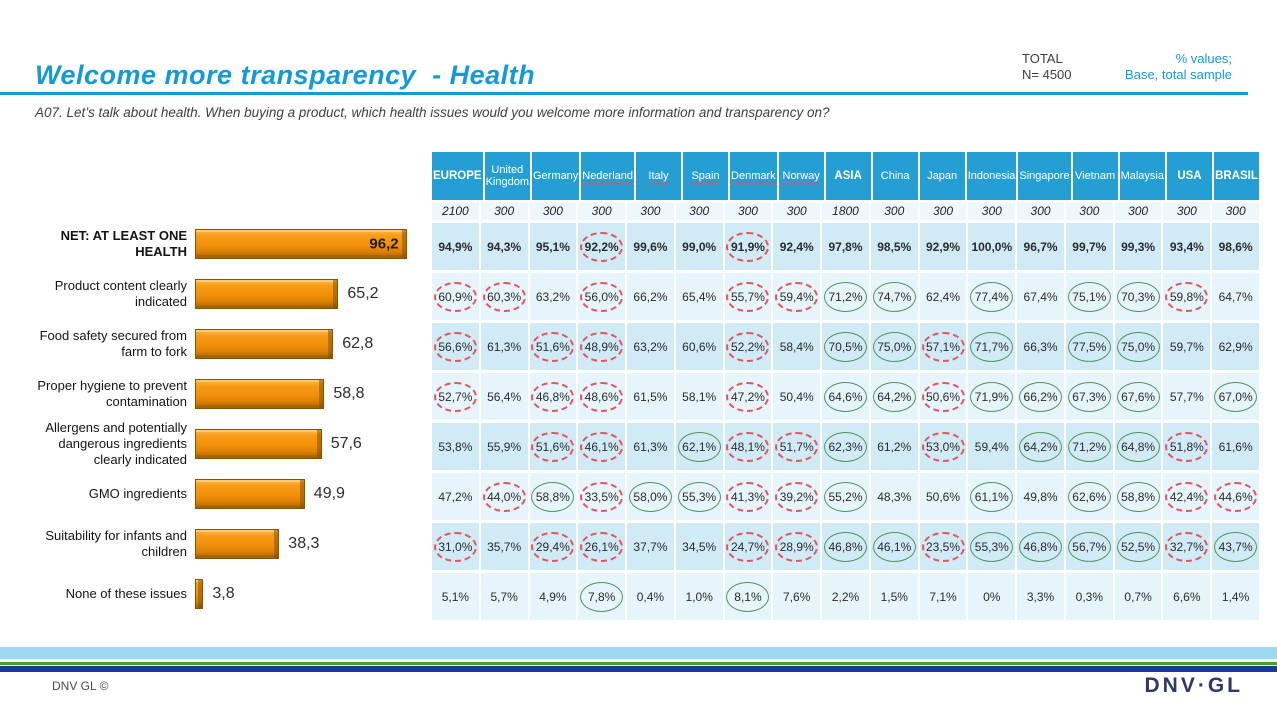  I want to click on column-header-asia: ASIA, so click(848, 176).